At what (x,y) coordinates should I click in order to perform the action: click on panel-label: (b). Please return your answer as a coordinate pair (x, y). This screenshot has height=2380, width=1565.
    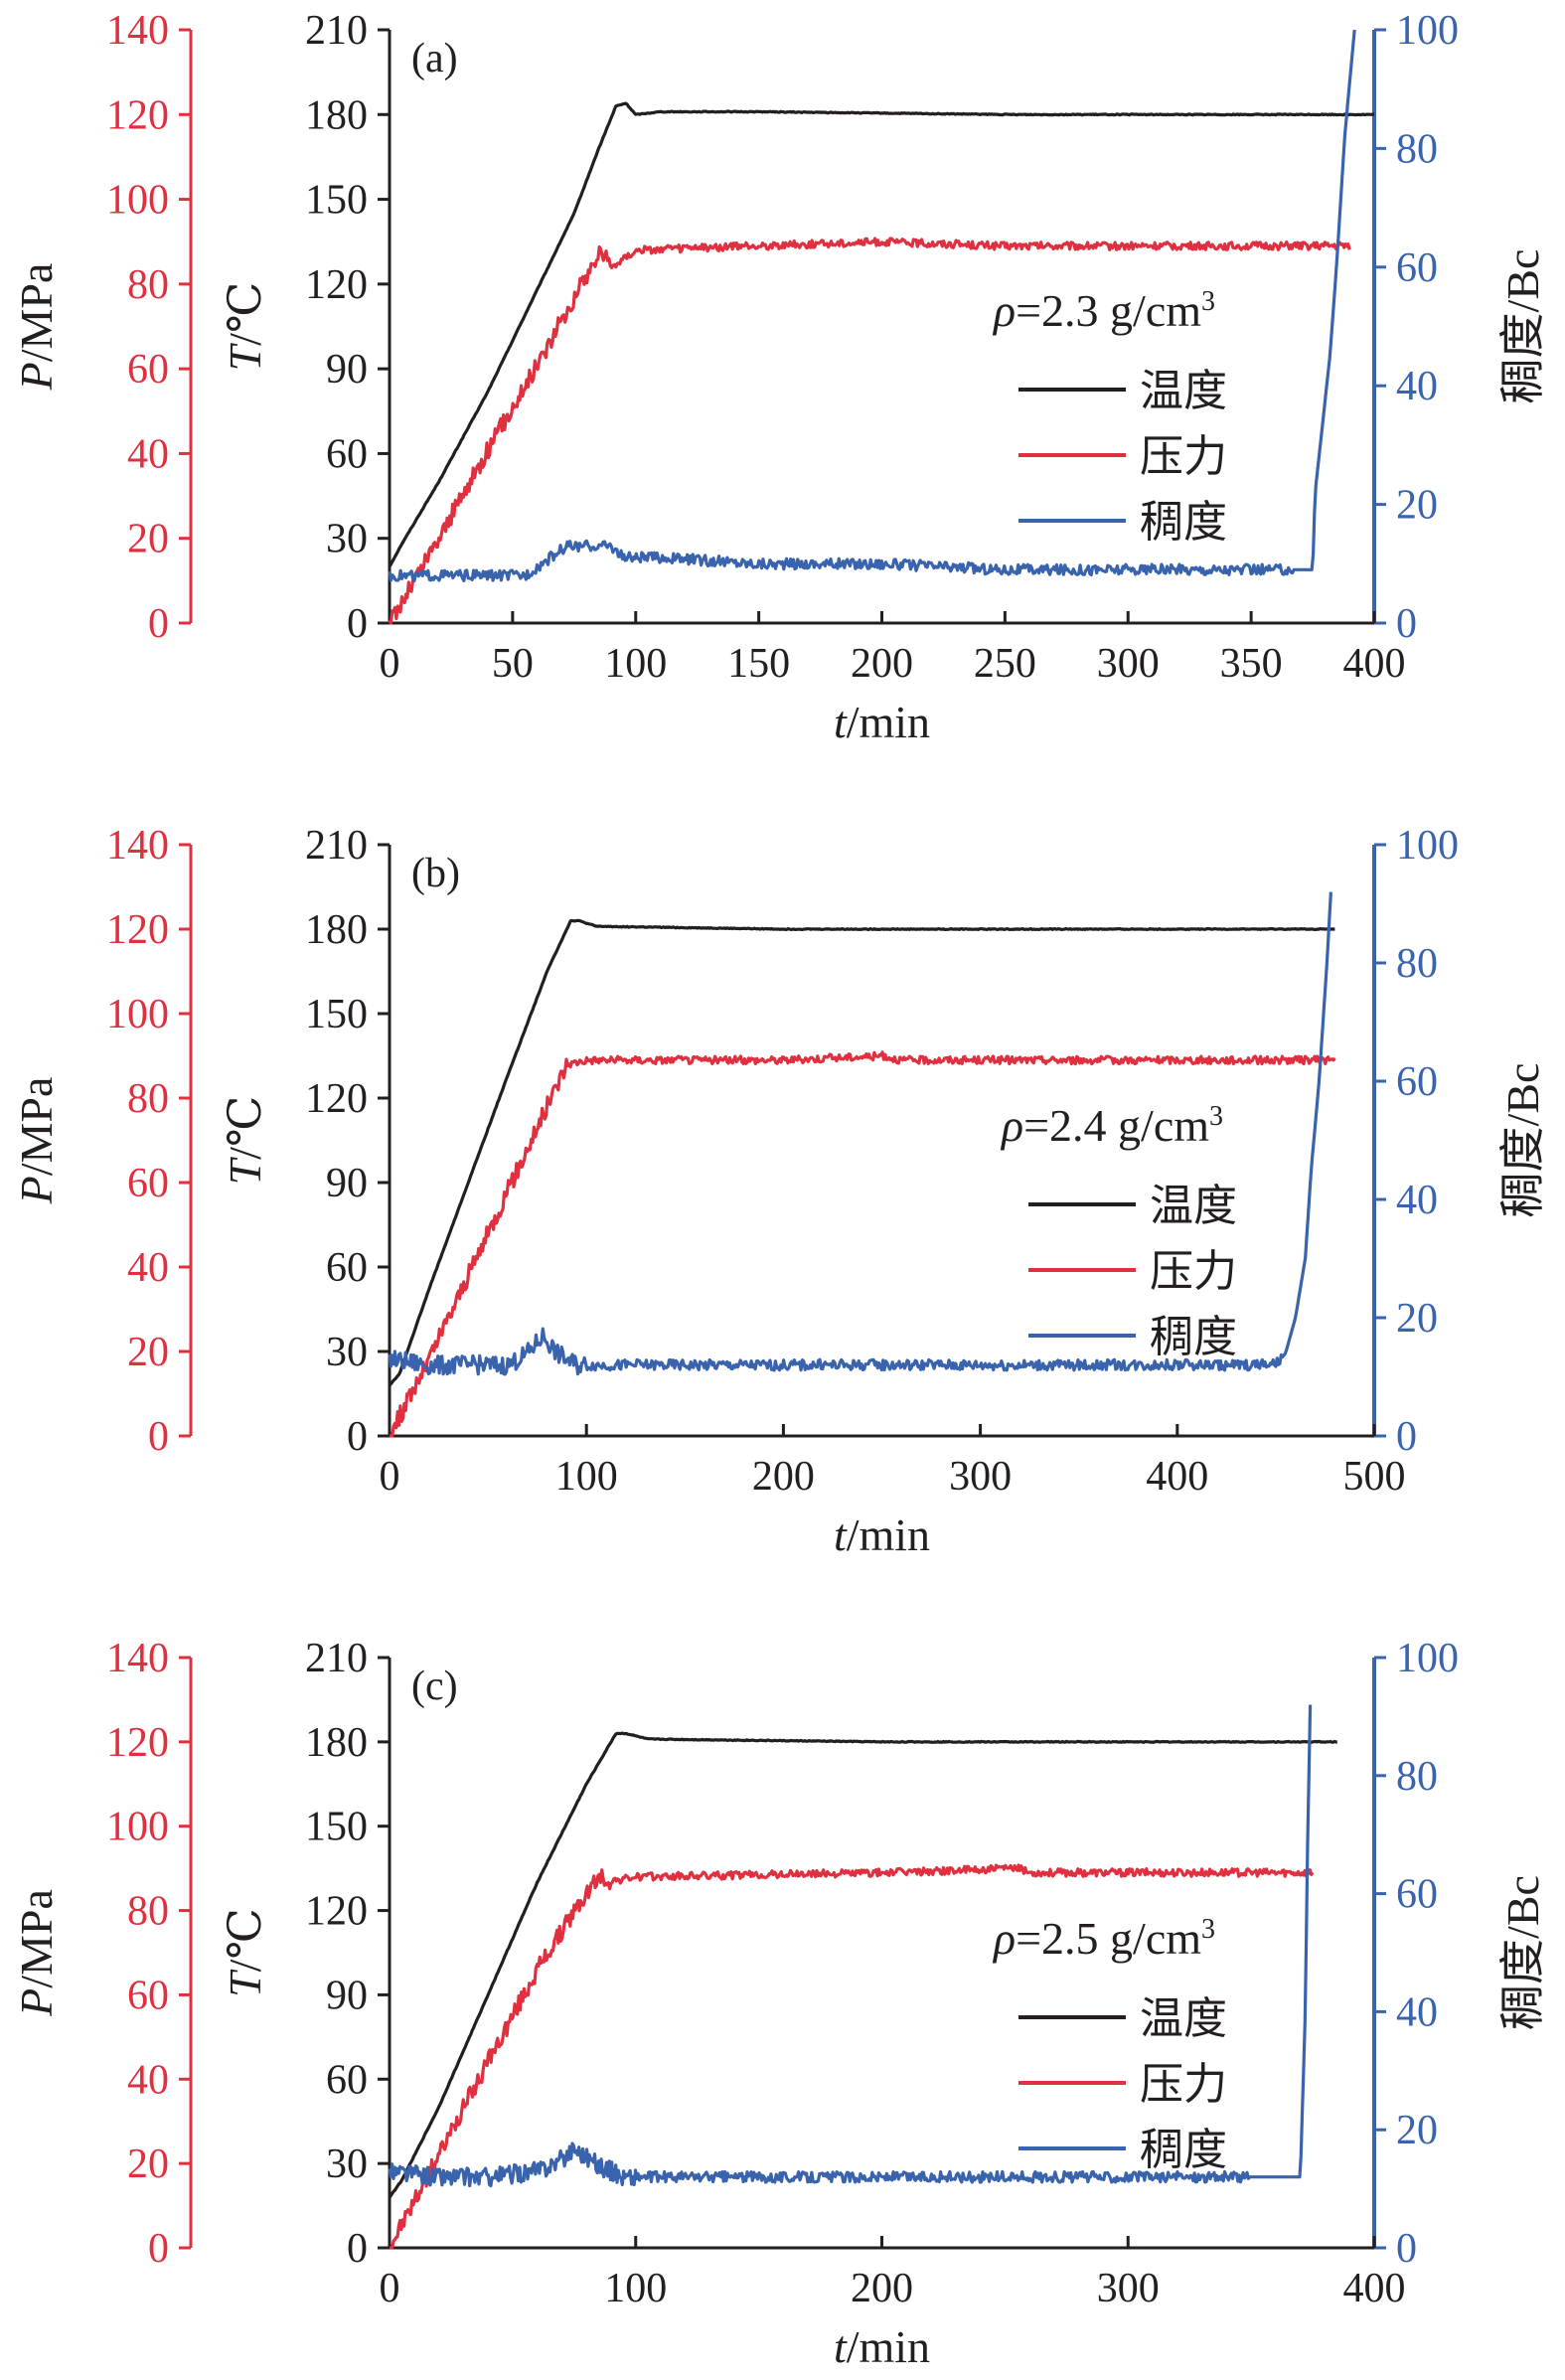
    Looking at the image, I should click on (436, 873).